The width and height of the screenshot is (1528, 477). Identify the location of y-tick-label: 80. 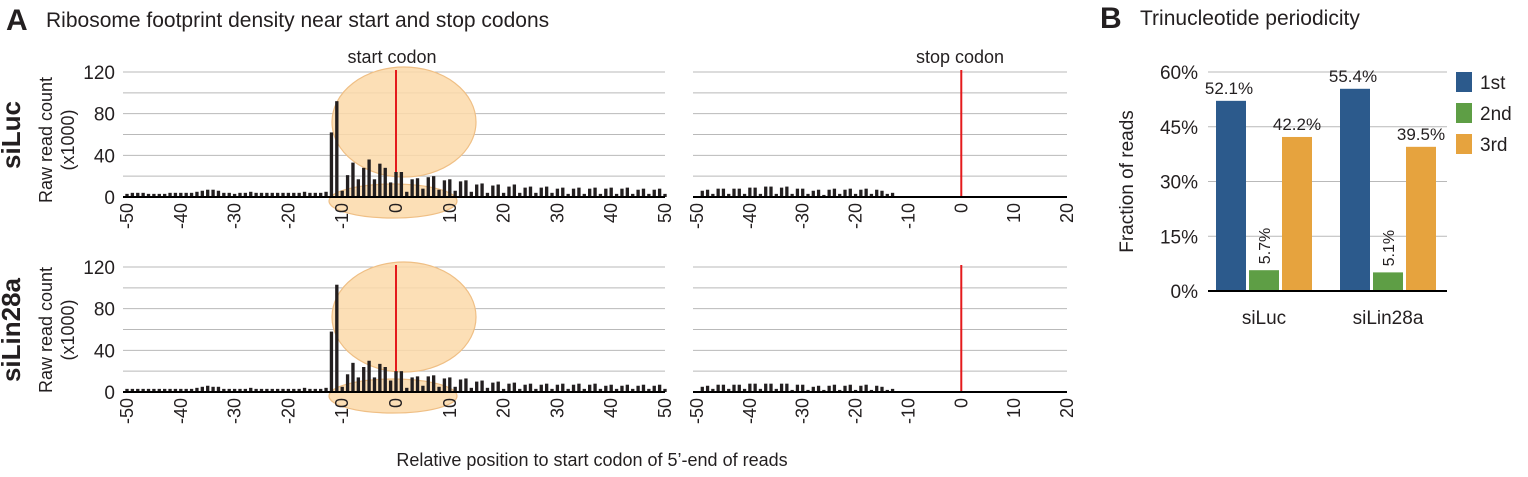
(104, 115).